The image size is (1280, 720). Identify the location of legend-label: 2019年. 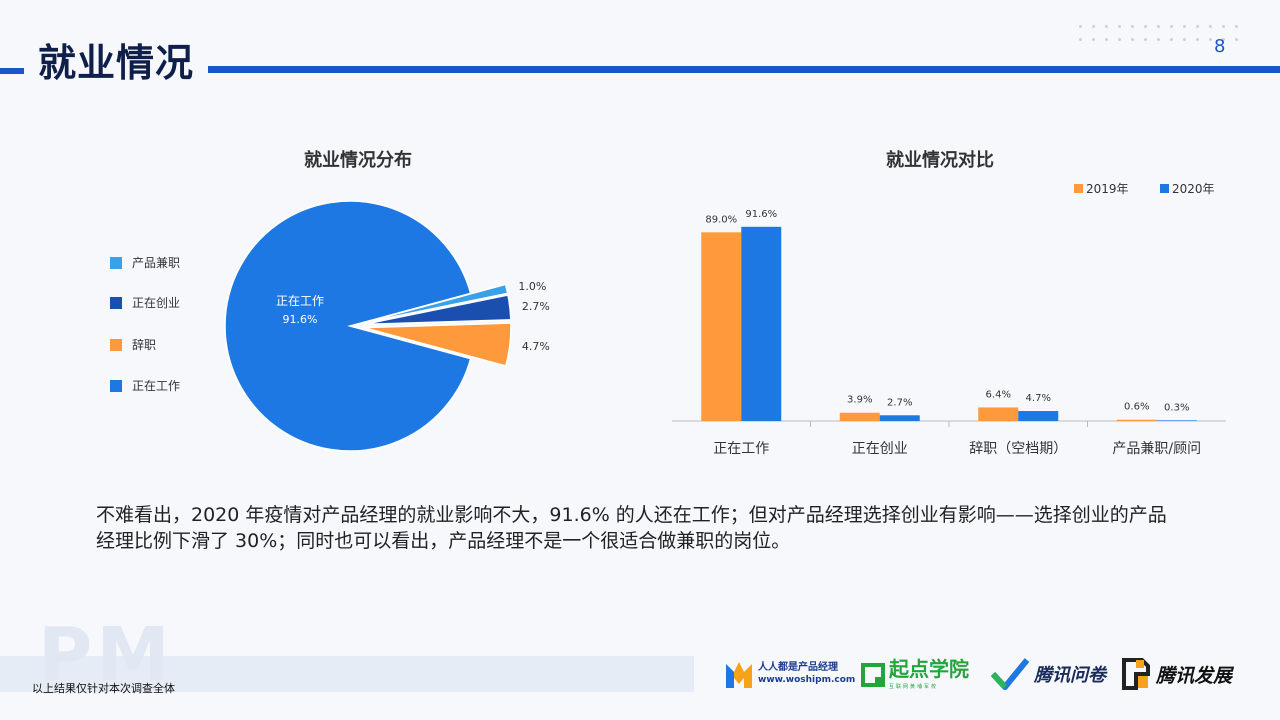
(1107, 189).